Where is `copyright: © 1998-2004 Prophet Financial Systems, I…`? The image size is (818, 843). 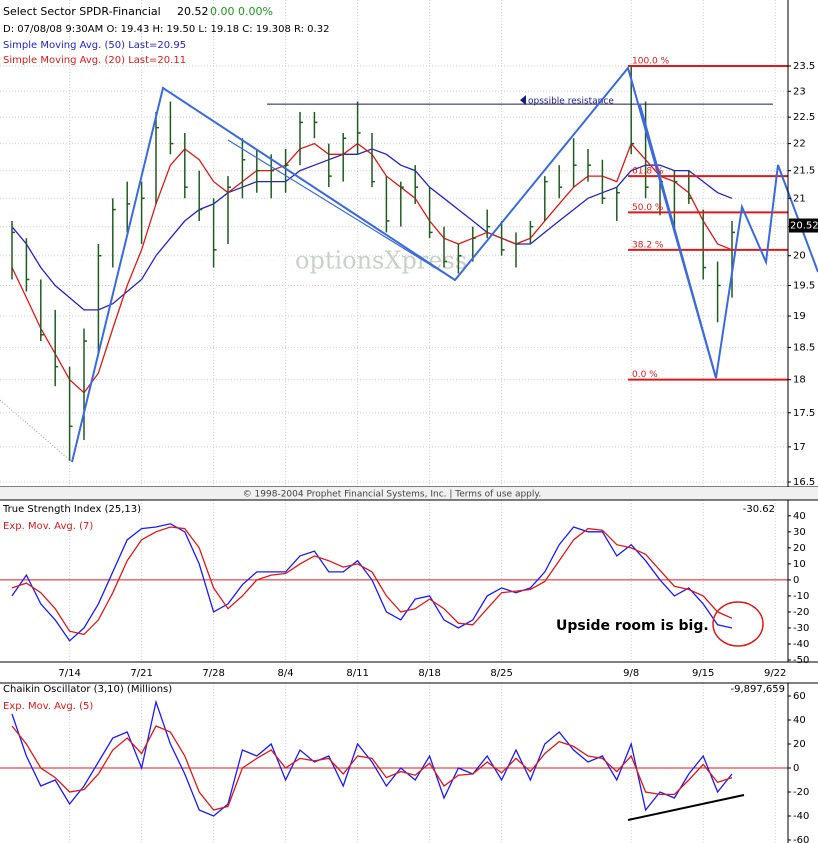
copyright: © 1998-2004 Prophet Financial Systems, I… is located at coordinates (392, 495).